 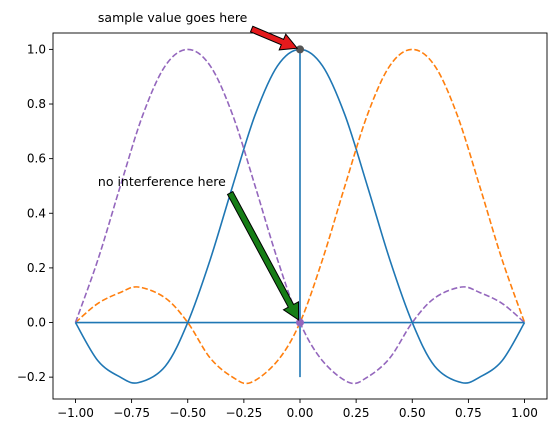 What do you see at coordinates (300, 413) in the screenshot?
I see `x-tick-label: 0.00` at bounding box center [300, 413].